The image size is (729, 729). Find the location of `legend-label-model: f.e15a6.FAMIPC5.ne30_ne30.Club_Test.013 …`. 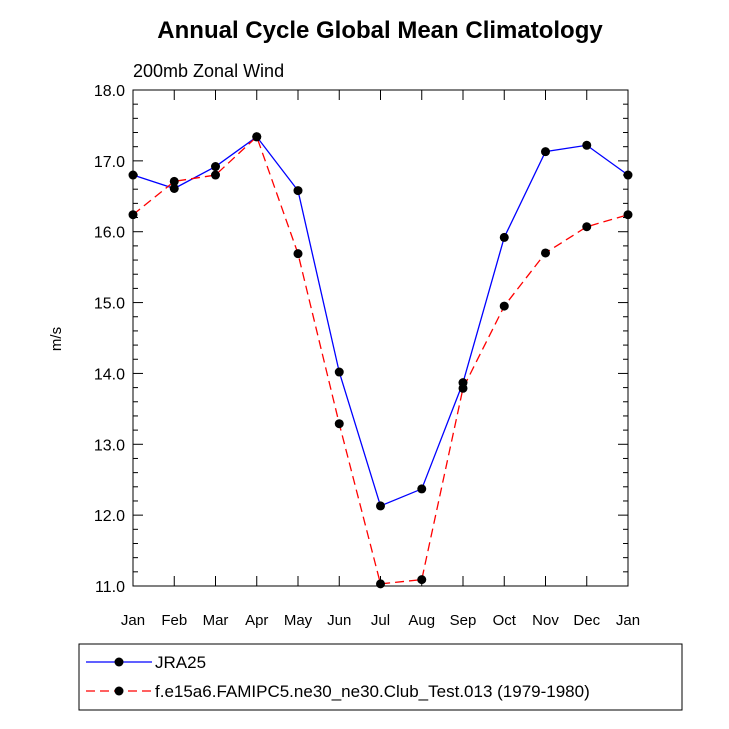

legend-label-model: f.e15a6.FAMIPC5.ne30_ne30.Club_Test.013 … is located at coordinates (372, 691).